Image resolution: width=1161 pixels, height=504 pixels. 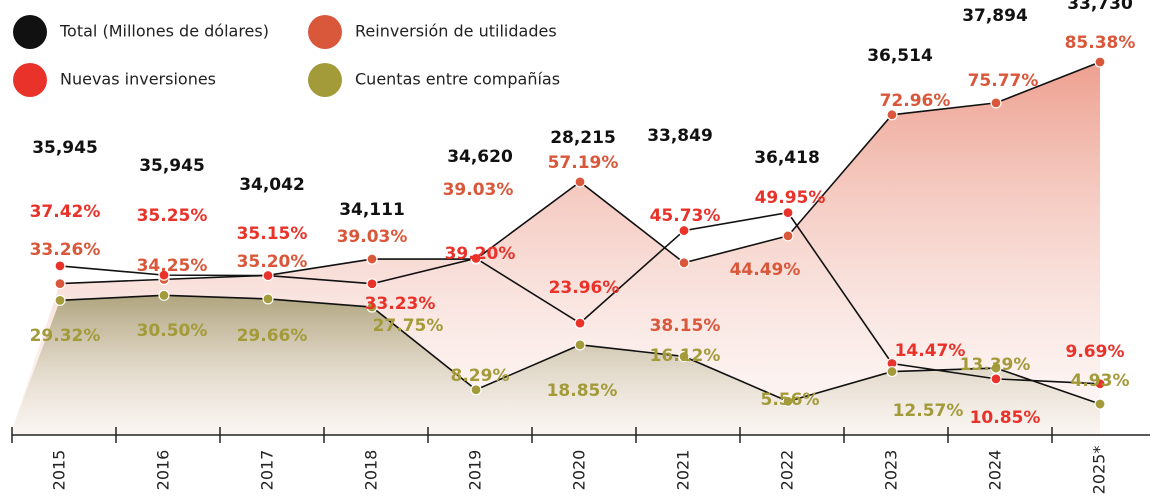 What do you see at coordinates (685, 216) in the screenshot?
I see `data-label: 45.73%` at bounding box center [685, 216].